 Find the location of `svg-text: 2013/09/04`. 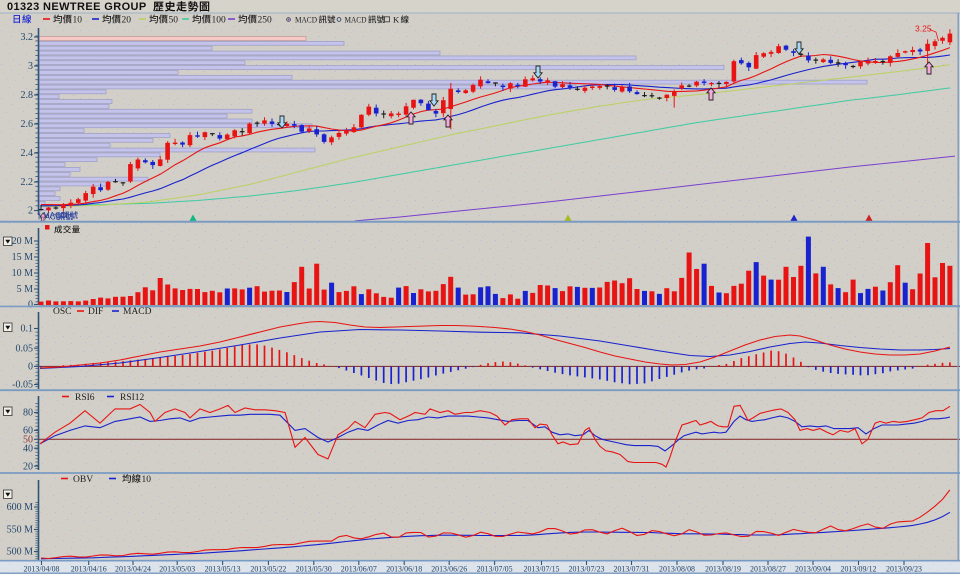

svg-text: 2013/09/04 is located at coordinates (813, 568).